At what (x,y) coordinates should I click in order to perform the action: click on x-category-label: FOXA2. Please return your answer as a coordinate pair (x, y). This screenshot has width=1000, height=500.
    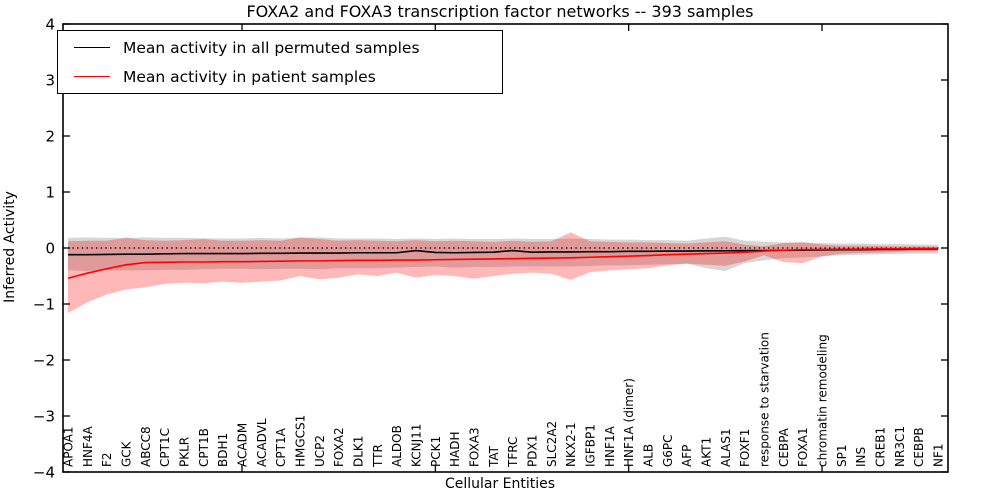
    Looking at the image, I should click on (339, 447).